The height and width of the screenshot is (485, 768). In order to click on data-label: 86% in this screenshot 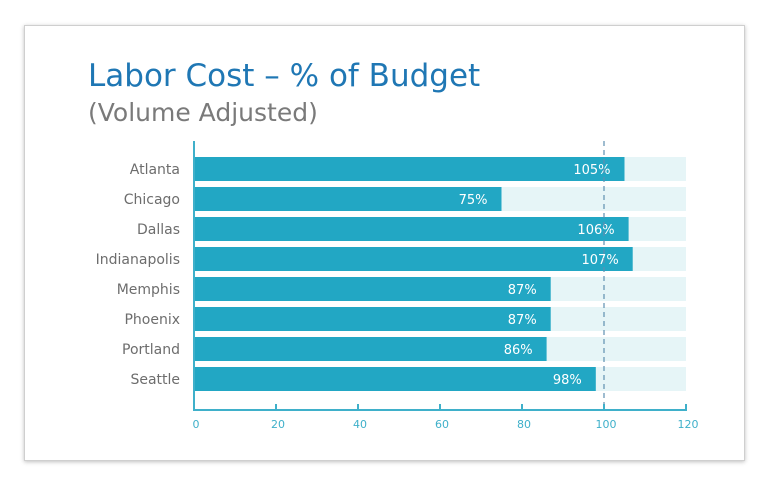, I will do `click(518, 350)`.